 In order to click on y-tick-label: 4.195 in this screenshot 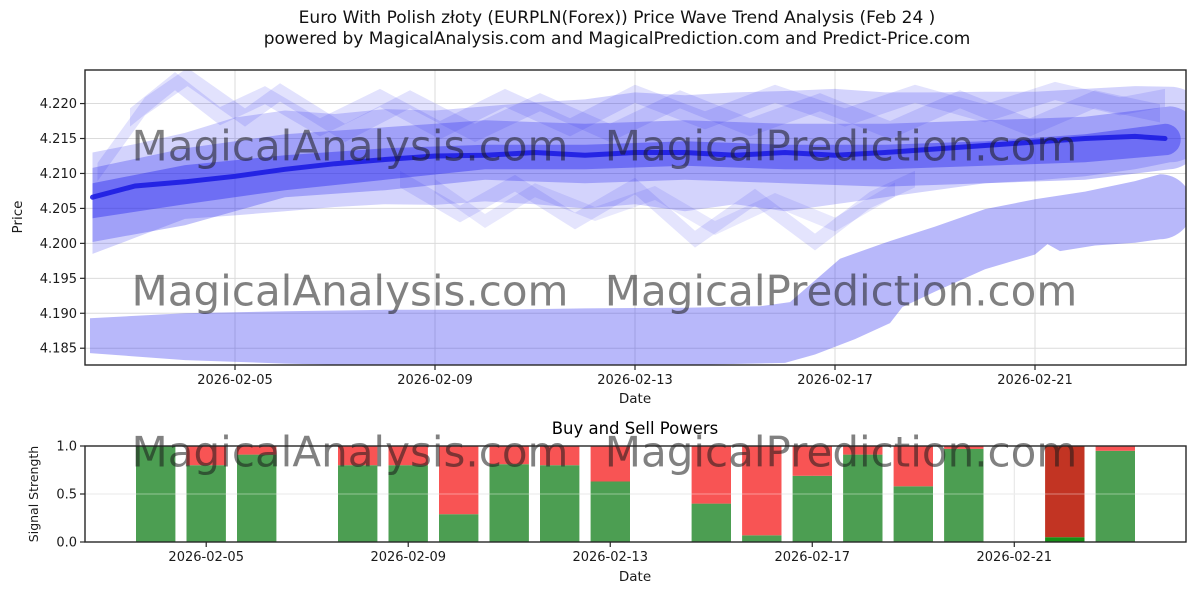, I will do `click(58, 279)`.